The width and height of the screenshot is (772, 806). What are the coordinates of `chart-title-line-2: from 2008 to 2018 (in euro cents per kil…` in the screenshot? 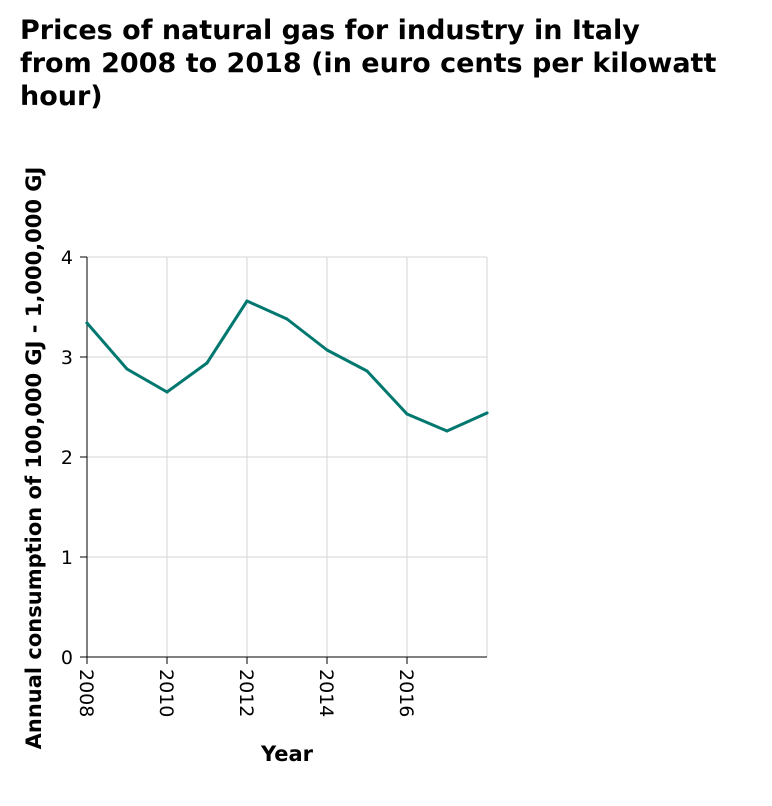 It's located at (368, 63).